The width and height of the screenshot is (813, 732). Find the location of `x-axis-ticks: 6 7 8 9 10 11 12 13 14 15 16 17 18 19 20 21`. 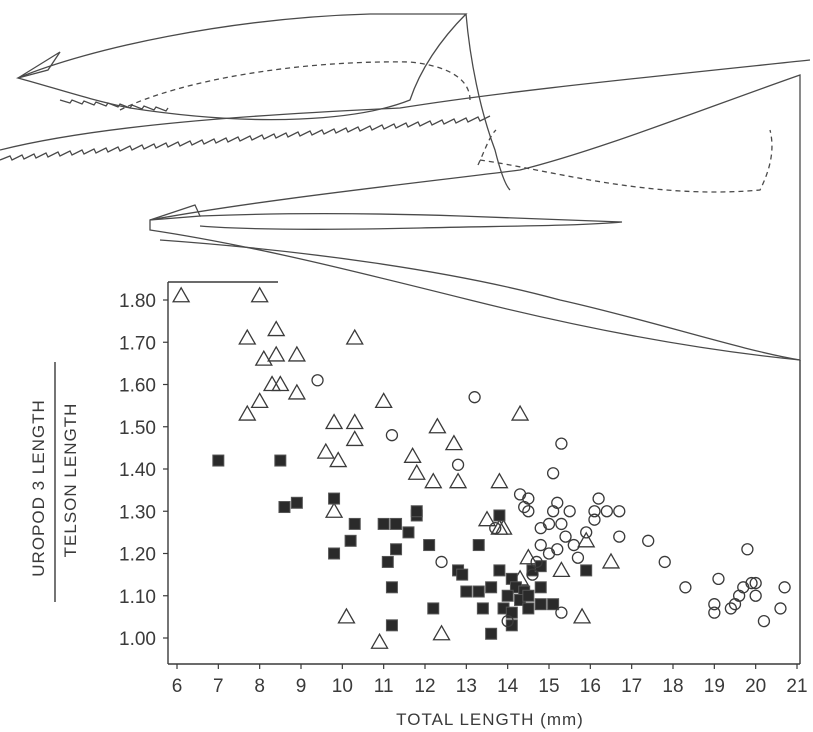

x-axis-ticks: 6 7 8 9 10 11 12 13 14 15 16 17 18 19 20 21 is located at coordinates (490, 680).